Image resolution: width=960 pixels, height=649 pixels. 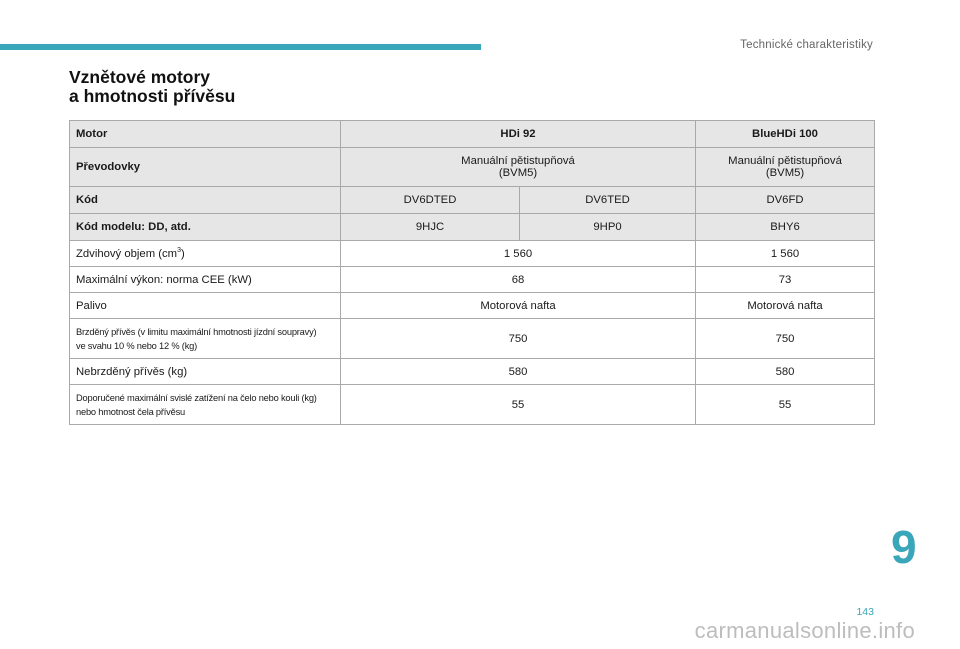 I want to click on cell-nose-weight-hdi92: 55, so click(x=518, y=404).